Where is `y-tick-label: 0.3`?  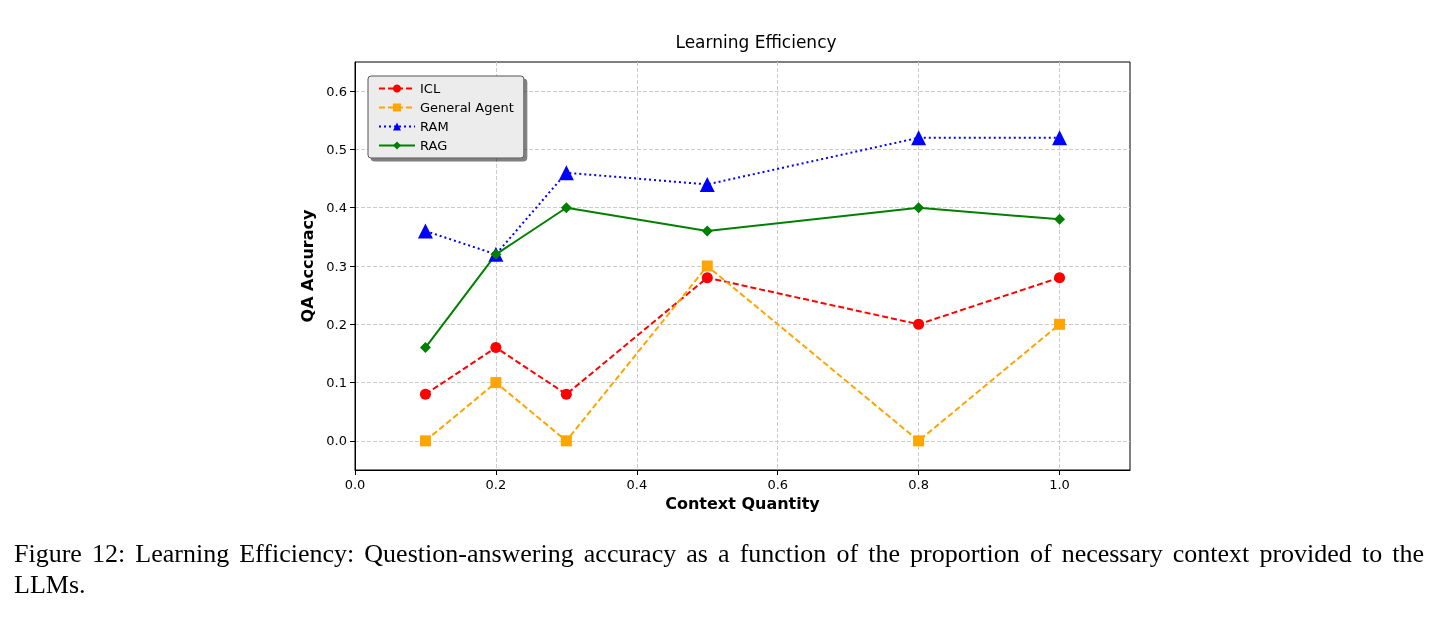 y-tick-label: 0.3 is located at coordinates (336, 266).